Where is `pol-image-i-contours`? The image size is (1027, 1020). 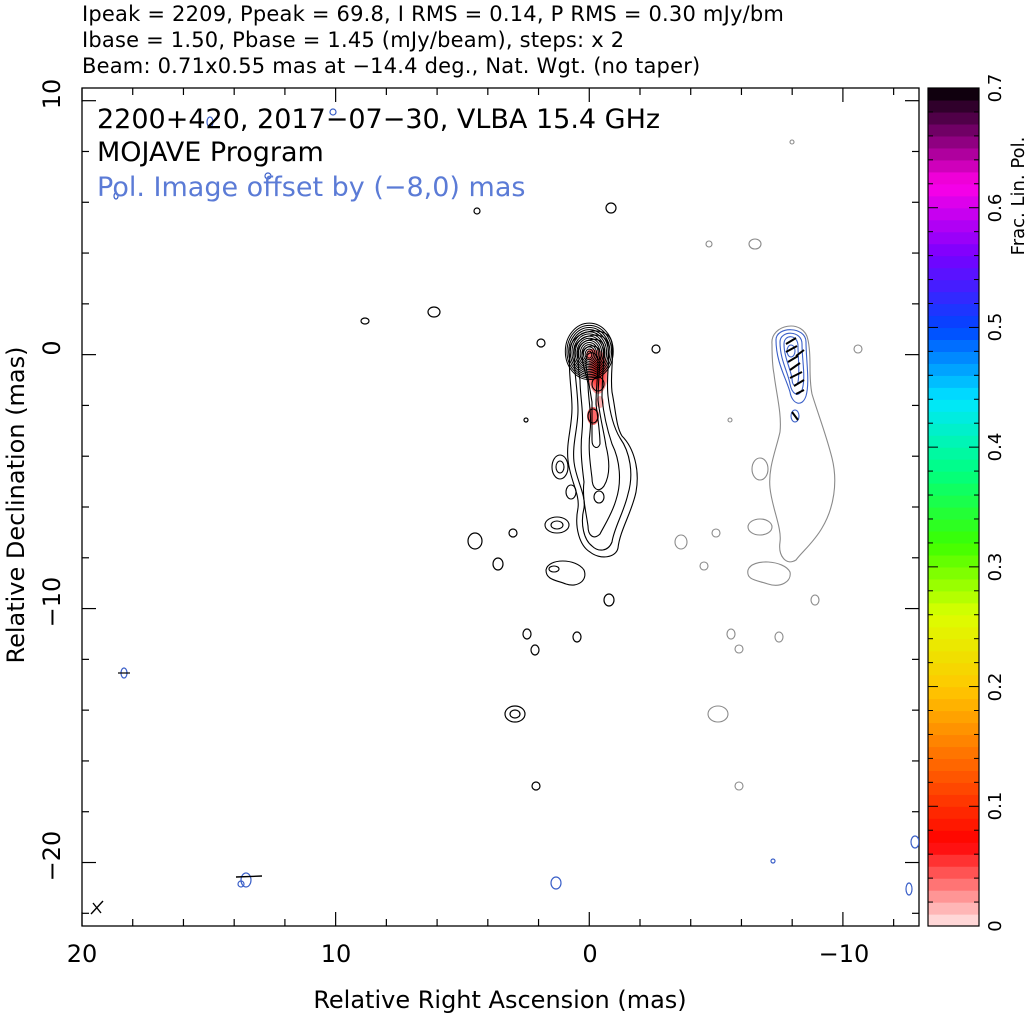
pol-image-i-contours is located at coordinates (768, 465).